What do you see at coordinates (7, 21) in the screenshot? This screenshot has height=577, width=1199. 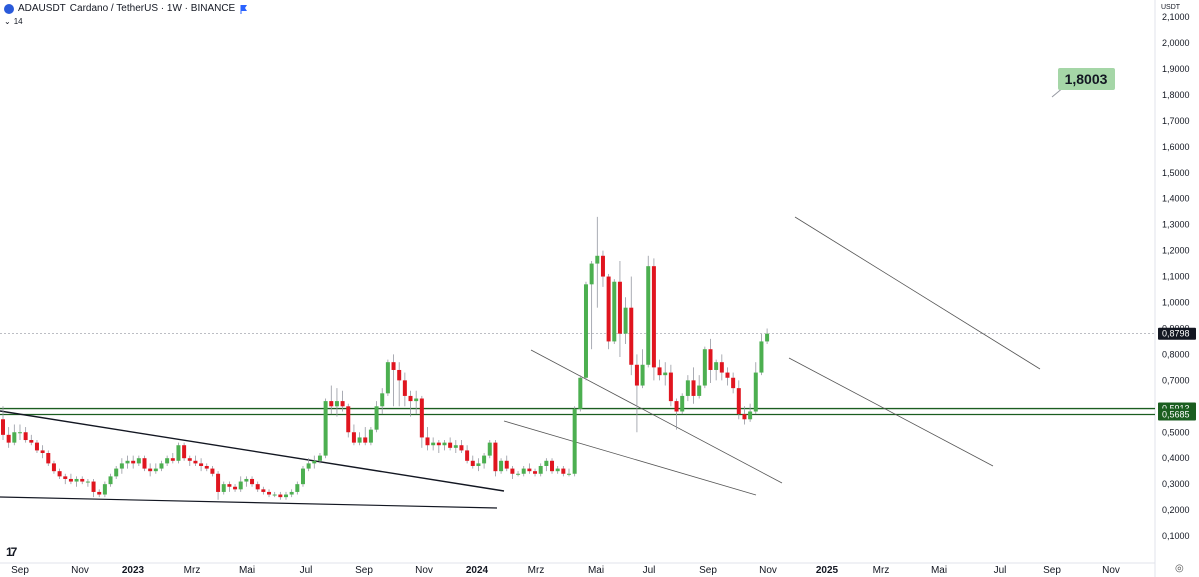 I see `chevron-down-icon: ⌄` at bounding box center [7, 21].